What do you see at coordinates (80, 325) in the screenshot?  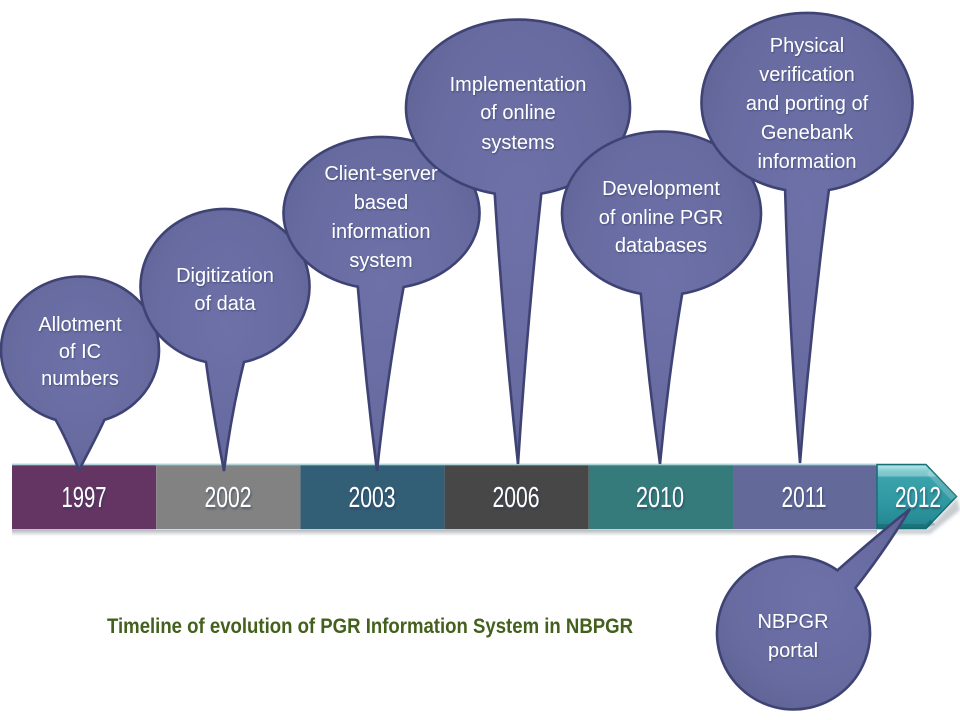 I see `svg-text: Allotment` at bounding box center [80, 325].